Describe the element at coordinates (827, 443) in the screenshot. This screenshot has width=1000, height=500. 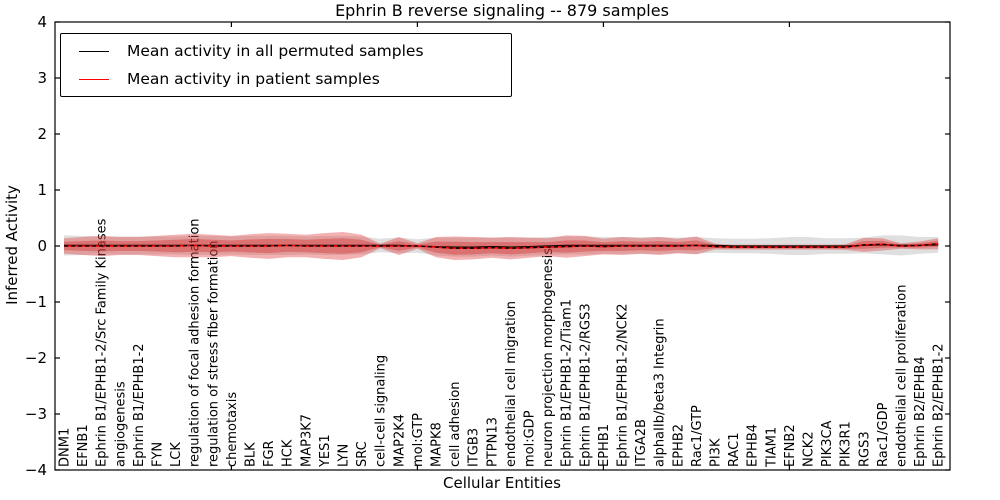
I see `x-category-label: PIK3CA` at that location.